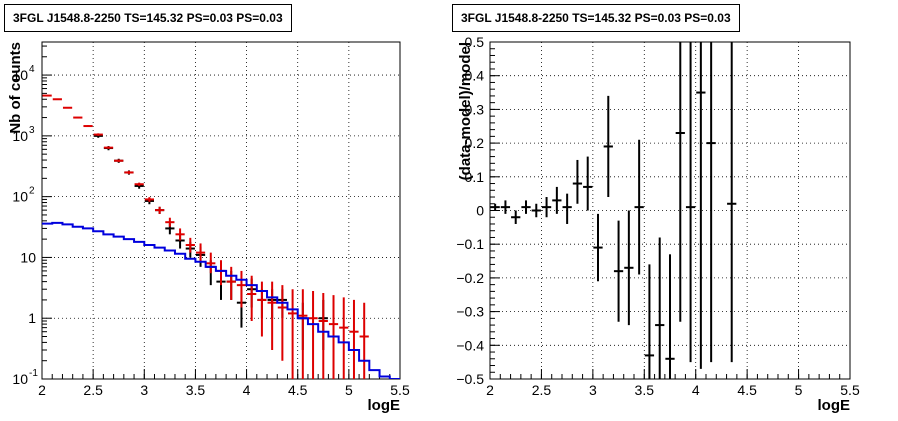 The height and width of the screenshot is (421, 898). I want to click on residual-x-tick-label: 2.5, so click(542, 390).